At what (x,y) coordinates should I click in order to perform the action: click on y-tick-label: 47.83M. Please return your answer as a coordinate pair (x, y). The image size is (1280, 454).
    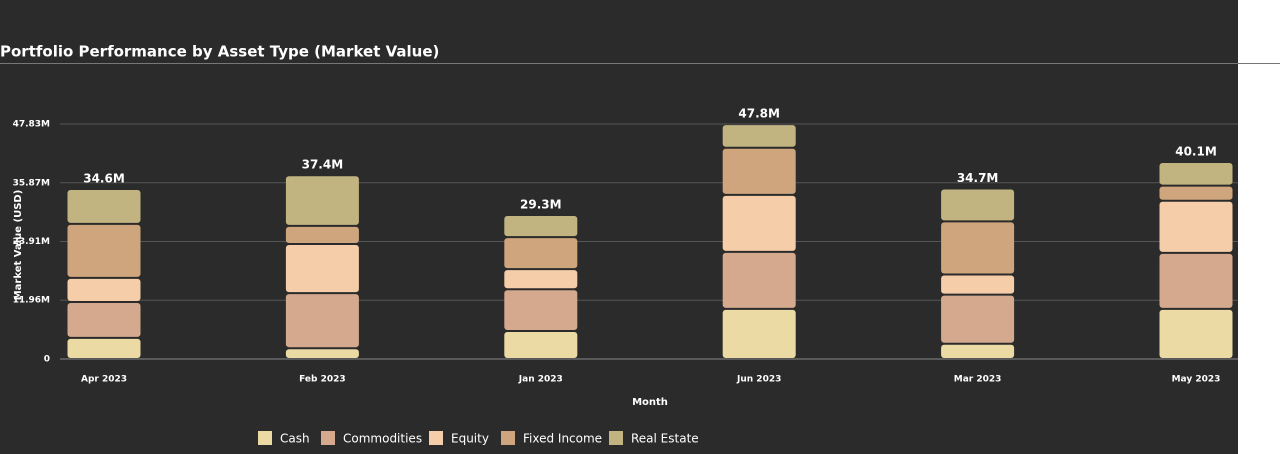
    Looking at the image, I should click on (31, 125).